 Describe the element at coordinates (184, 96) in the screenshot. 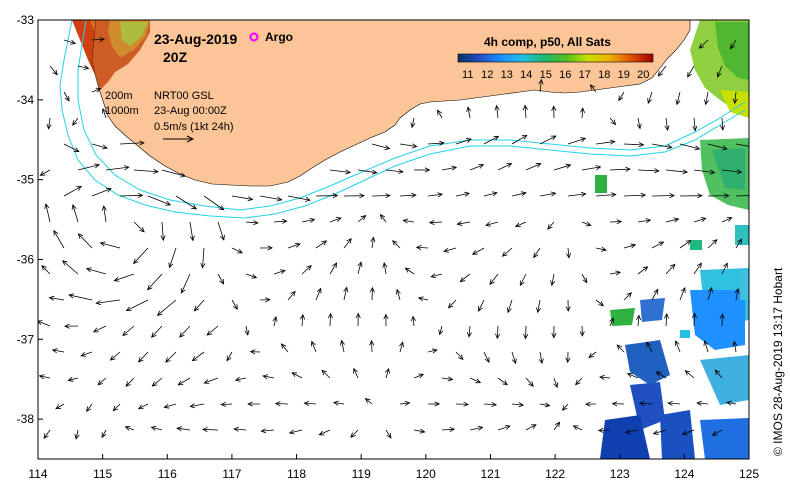

I see `legend-product: NRT00 GSL` at that location.